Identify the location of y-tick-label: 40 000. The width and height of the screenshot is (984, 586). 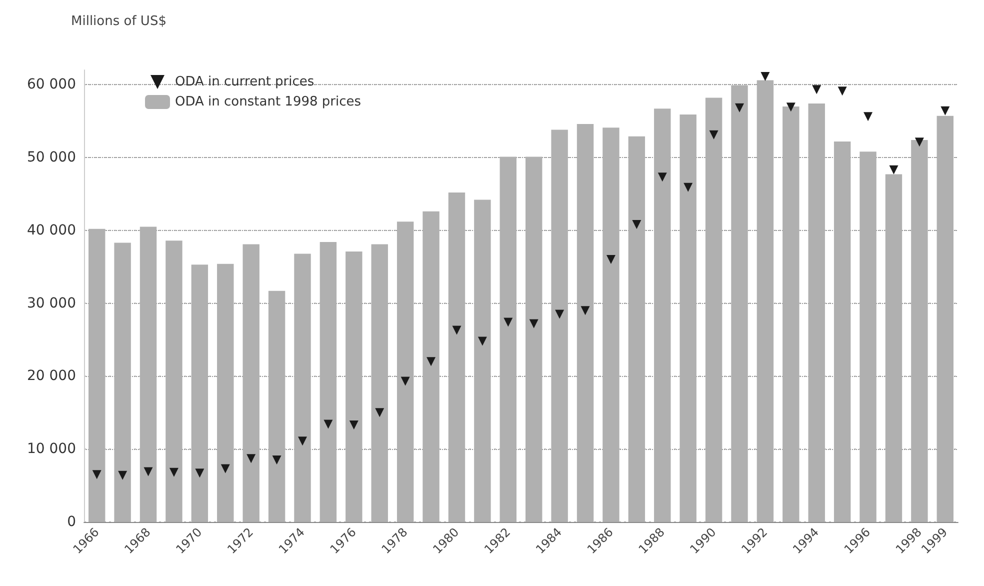
(51, 230).